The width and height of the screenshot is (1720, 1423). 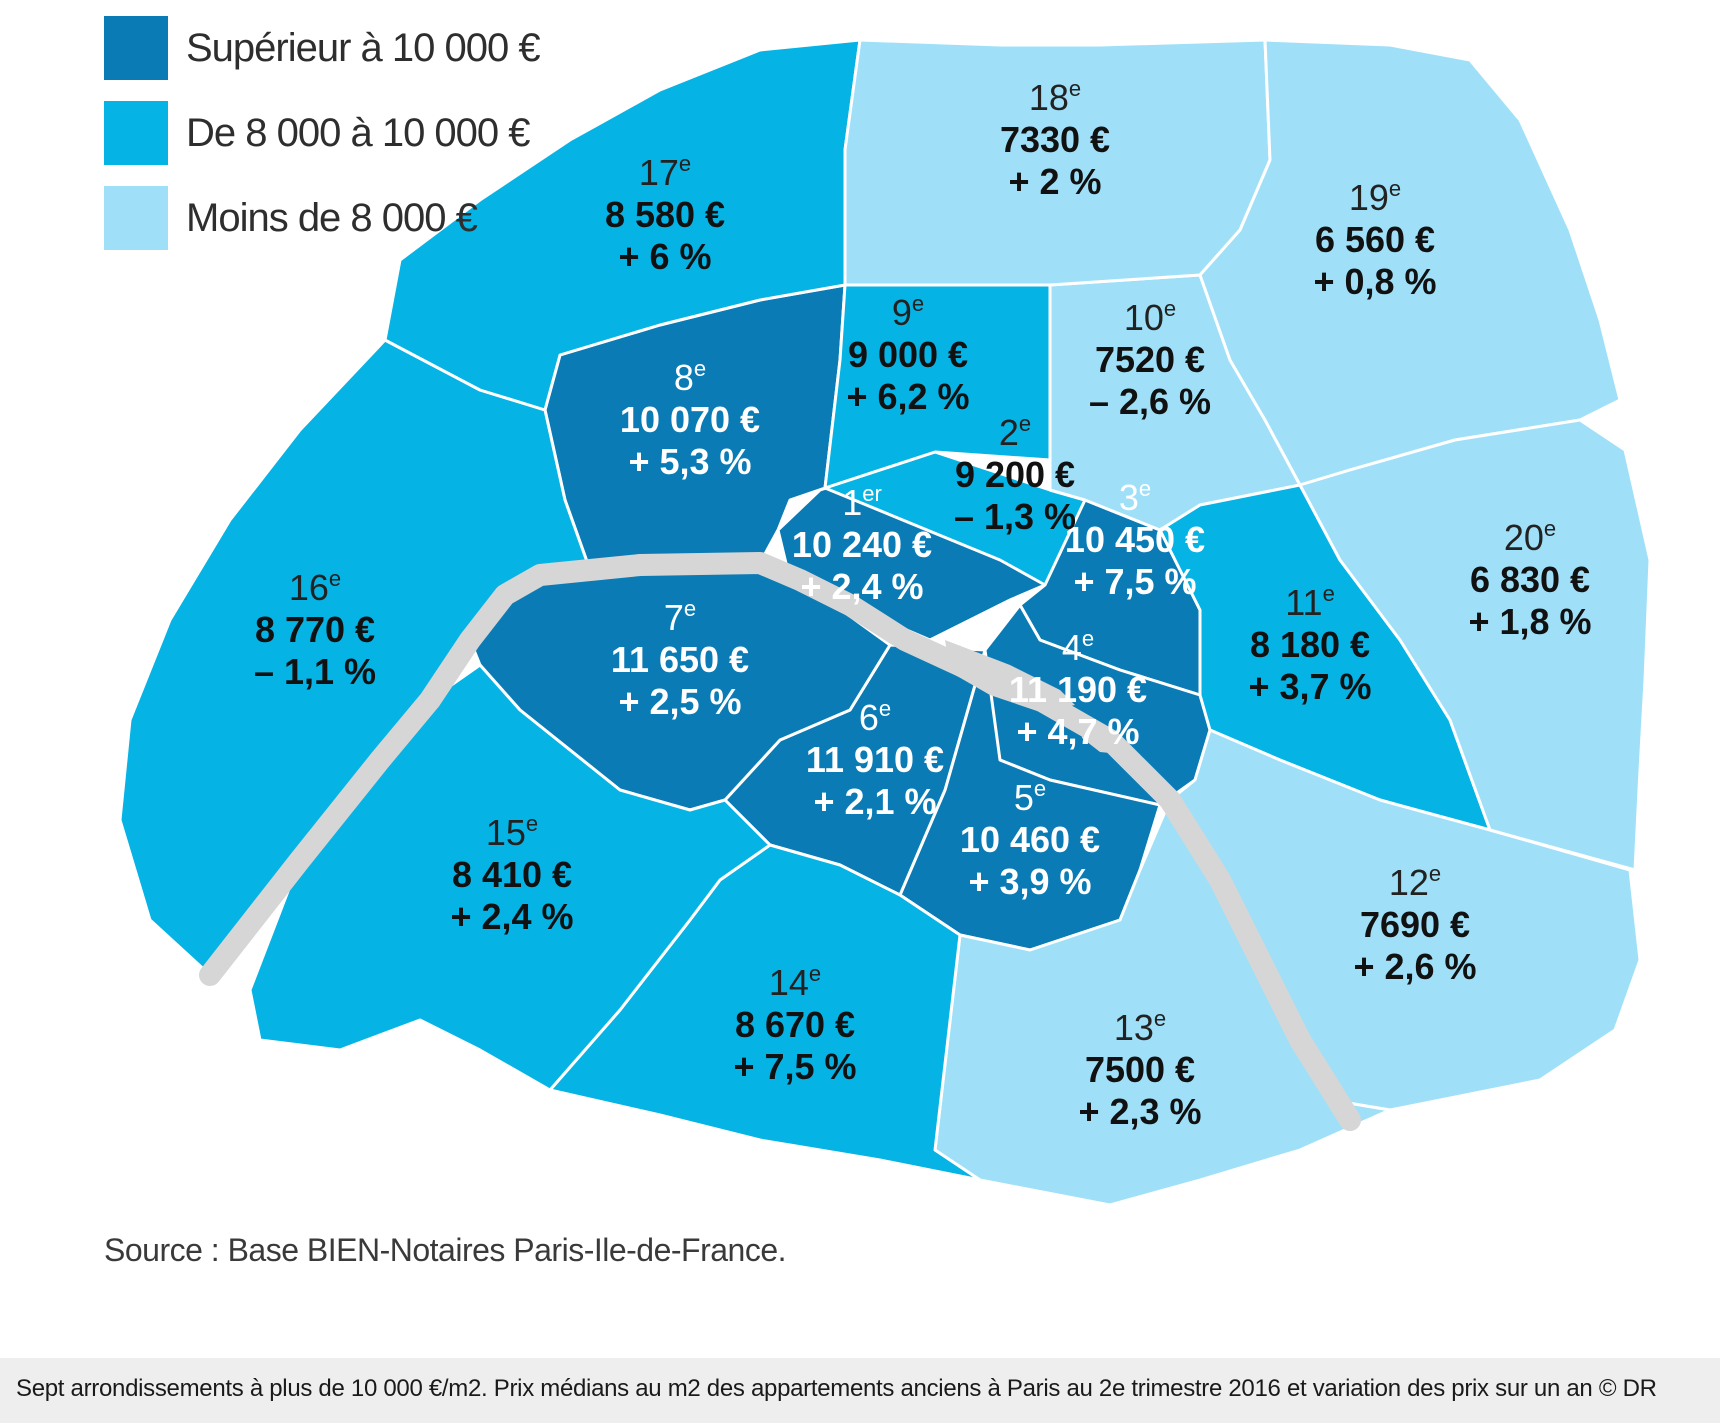 What do you see at coordinates (1134, 581) in the screenshot?
I see `arrondissement-3-change: + 7,5 %` at bounding box center [1134, 581].